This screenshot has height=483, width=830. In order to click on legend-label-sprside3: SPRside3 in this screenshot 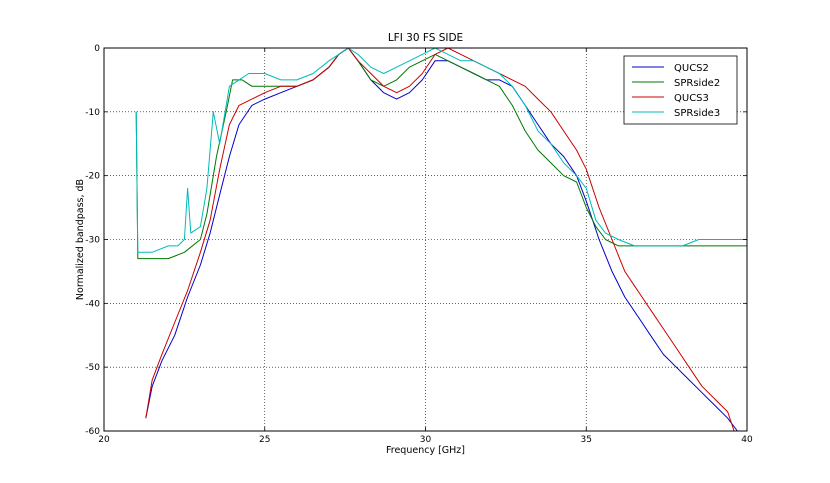, I will do `click(697, 113)`.